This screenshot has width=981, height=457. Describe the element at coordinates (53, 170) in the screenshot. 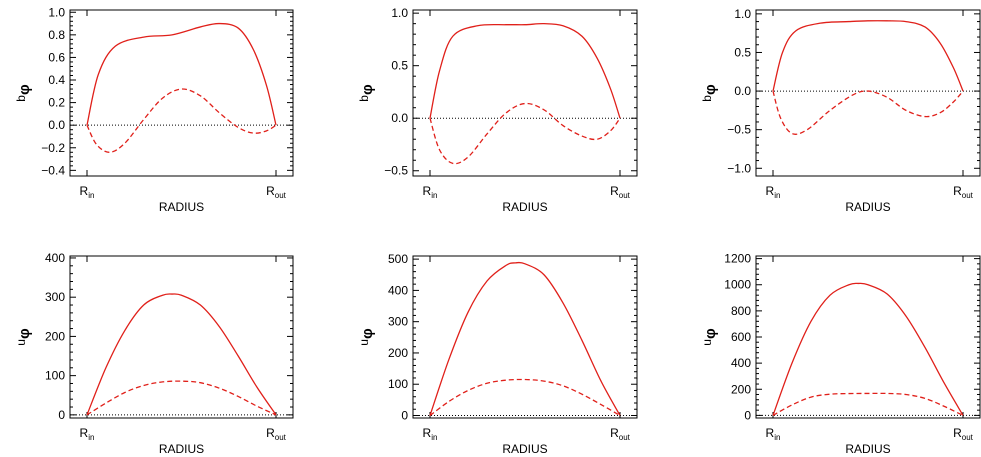

I see `y-tick-label: −0.4` at that location.